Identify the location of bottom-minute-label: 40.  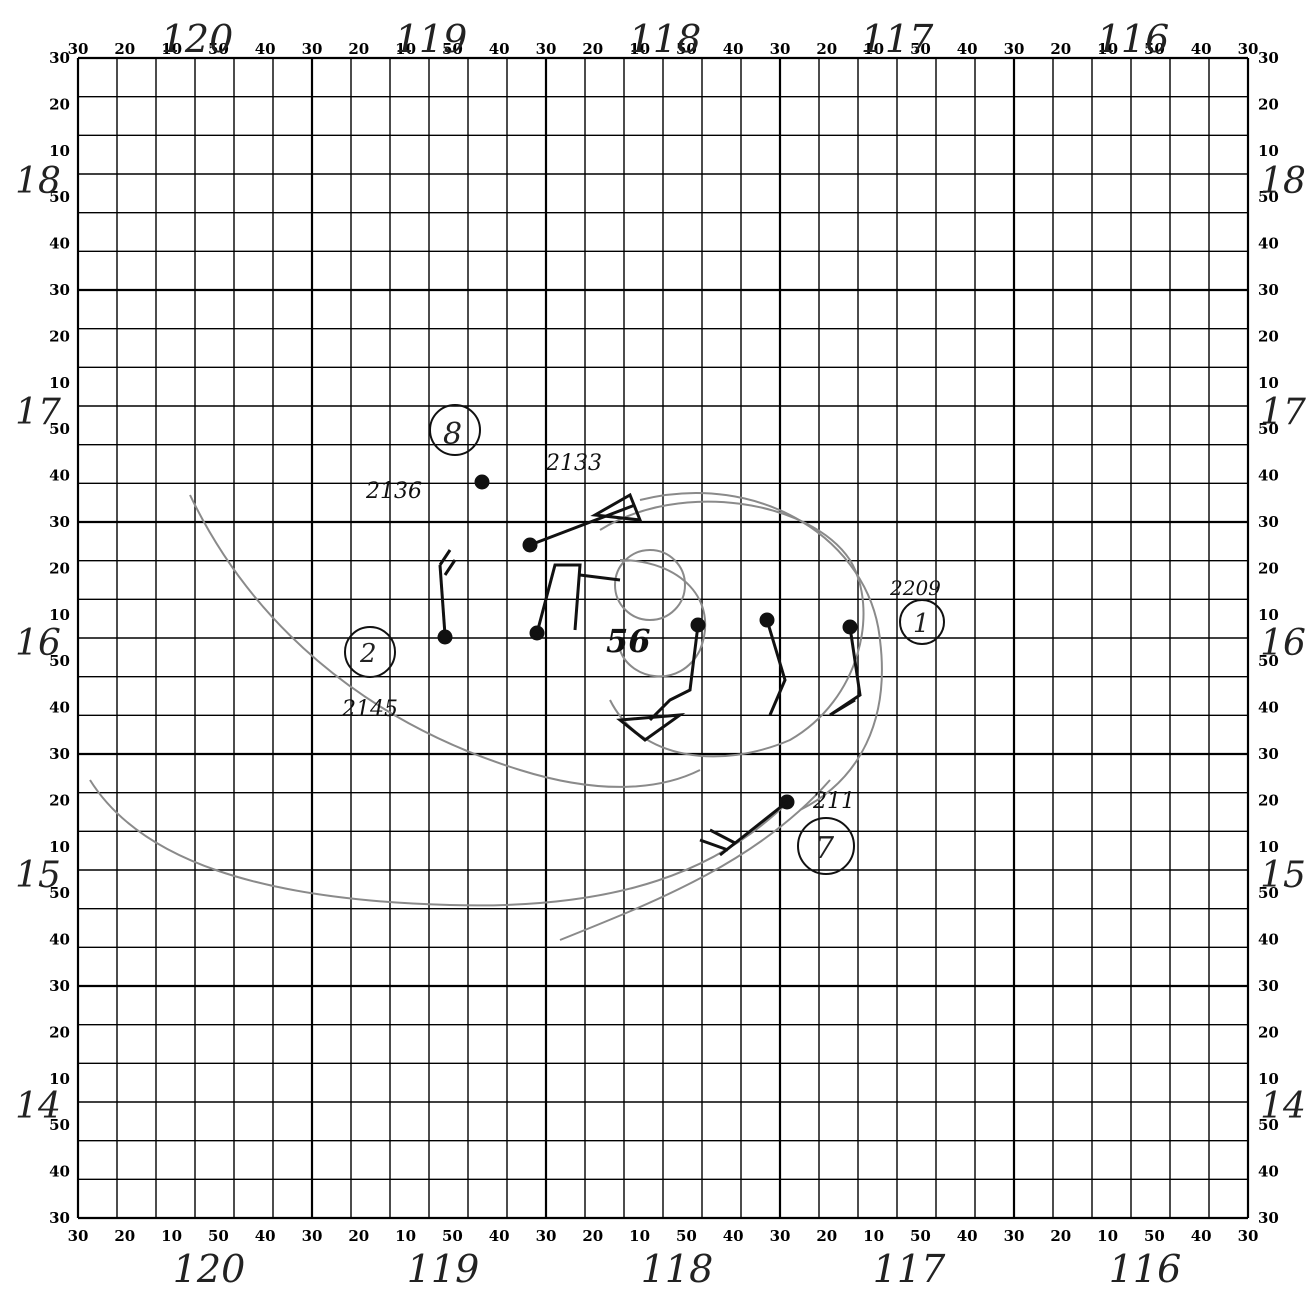
(499, 1236).